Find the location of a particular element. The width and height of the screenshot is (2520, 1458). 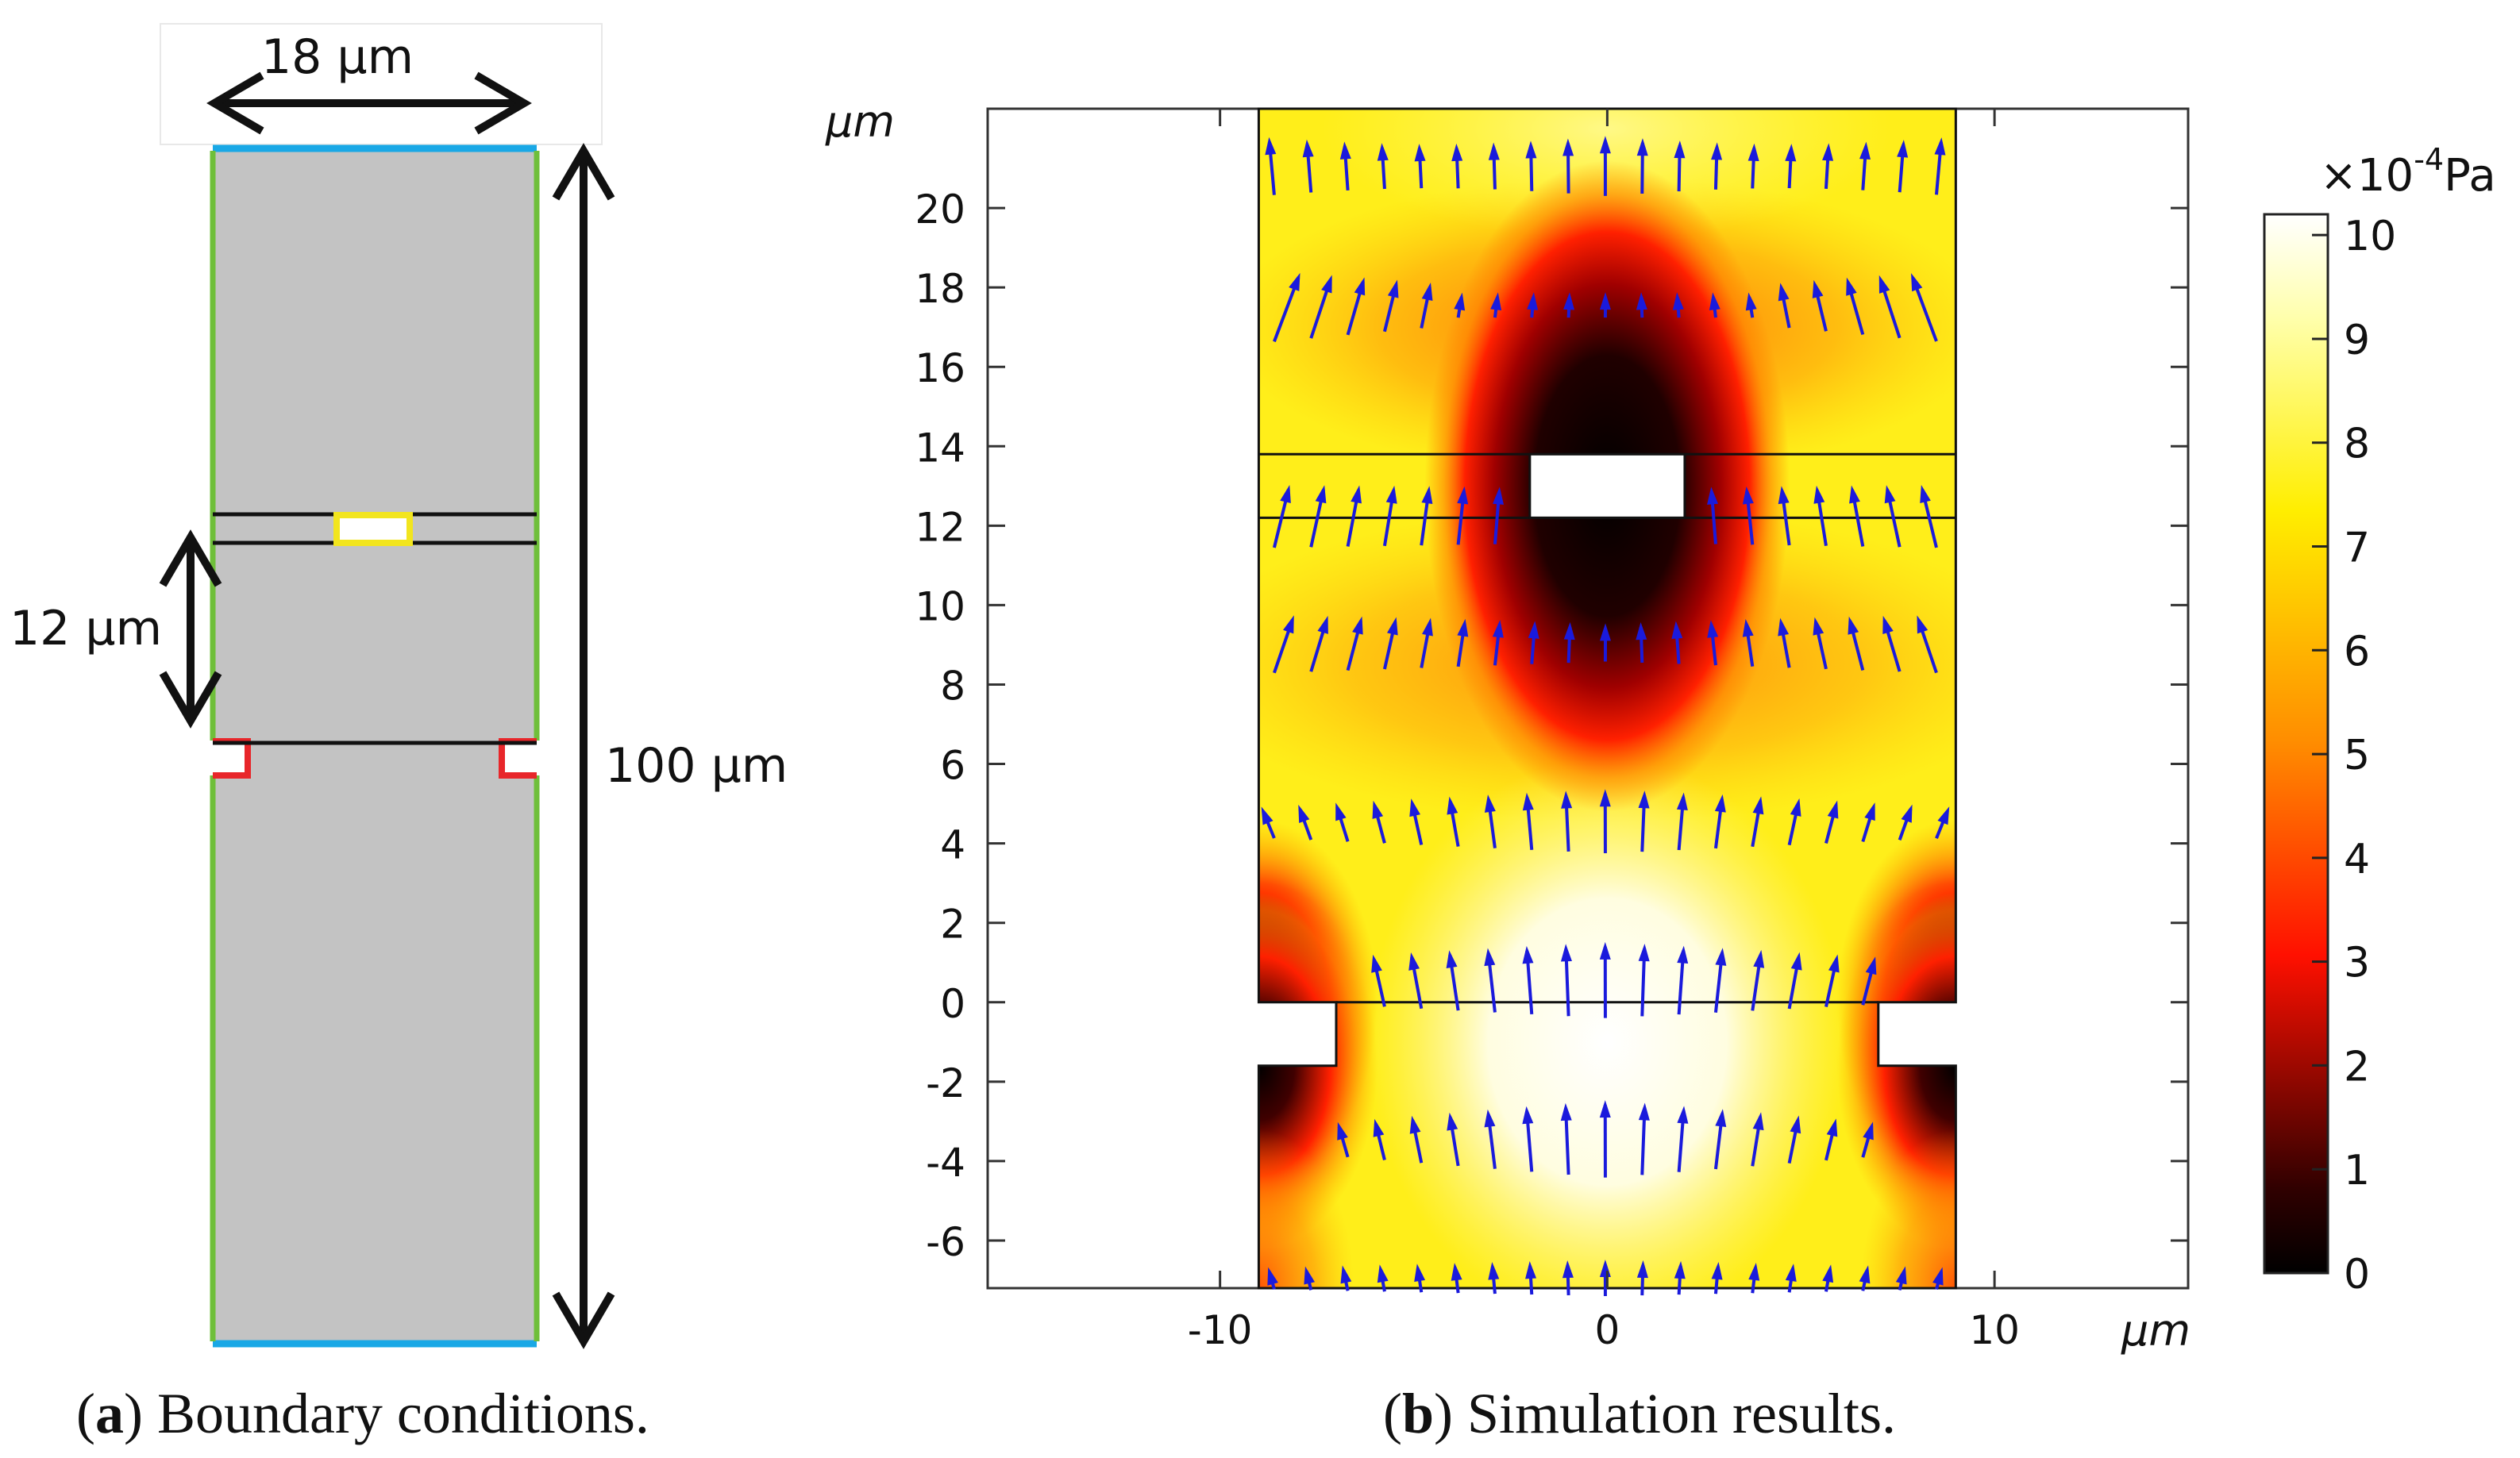

y-axis-unit: μm is located at coordinates (860, 122).